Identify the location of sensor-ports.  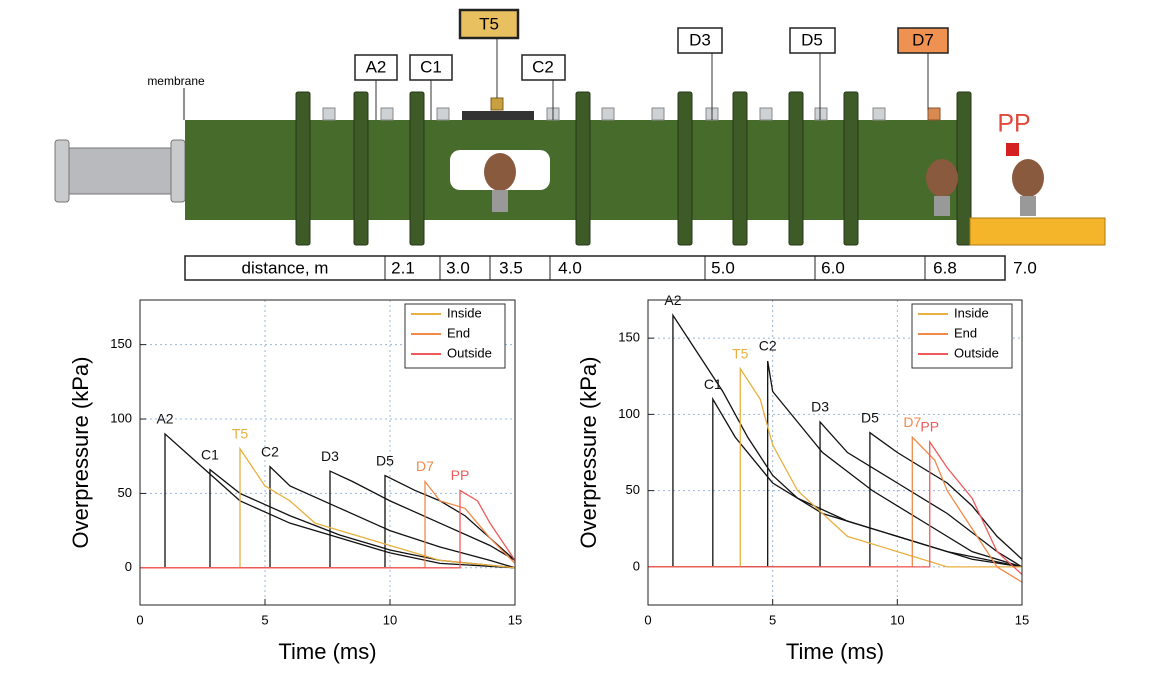
(631, 109).